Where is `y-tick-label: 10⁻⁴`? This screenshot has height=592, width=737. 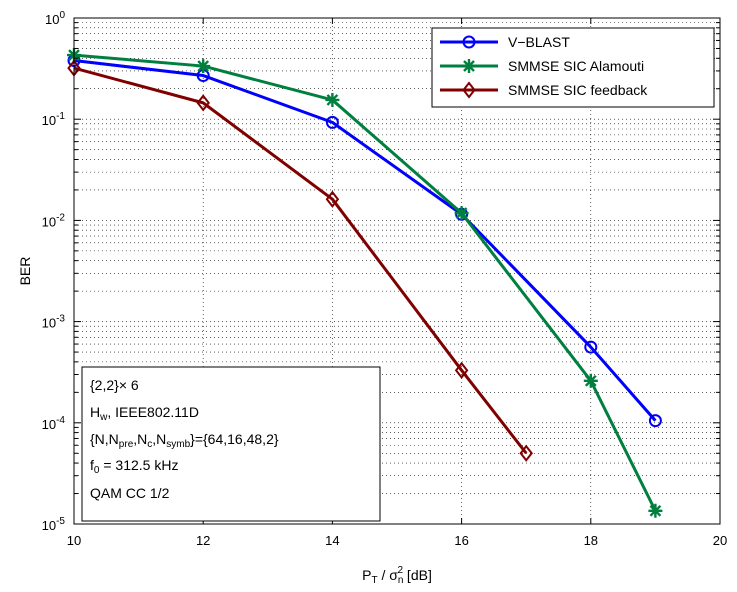 y-tick-label: 10⁻⁴ is located at coordinates (54, 423).